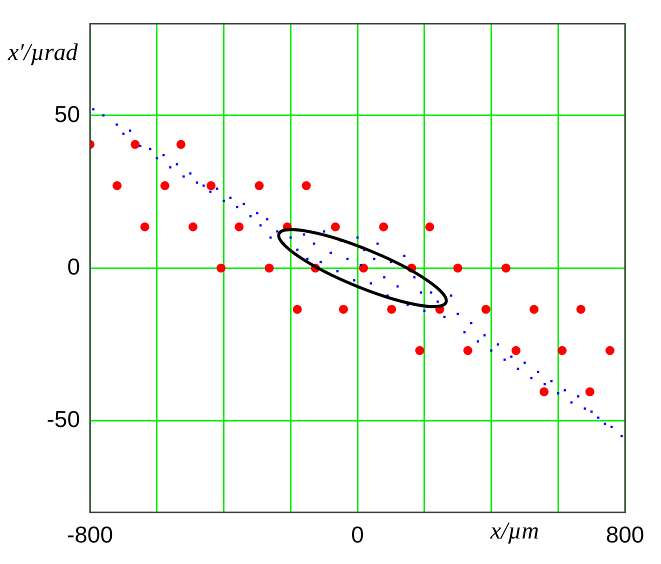  Describe the element at coordinates (90, 535) in the screenshot. I see `x-tick-label: -800` at that location.